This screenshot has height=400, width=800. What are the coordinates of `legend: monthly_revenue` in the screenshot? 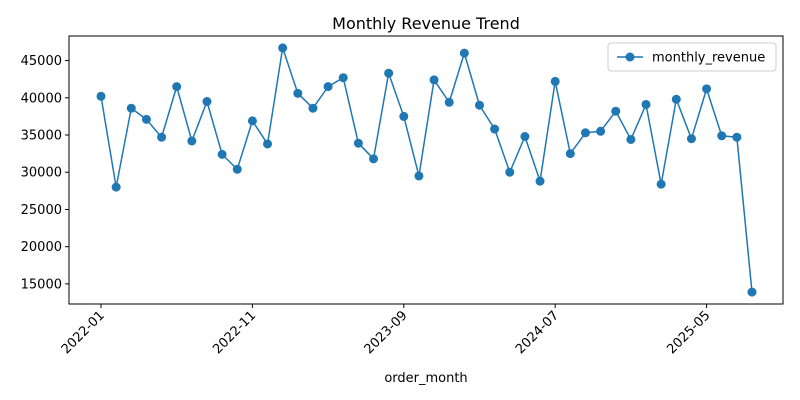 It's located at (692, 57).